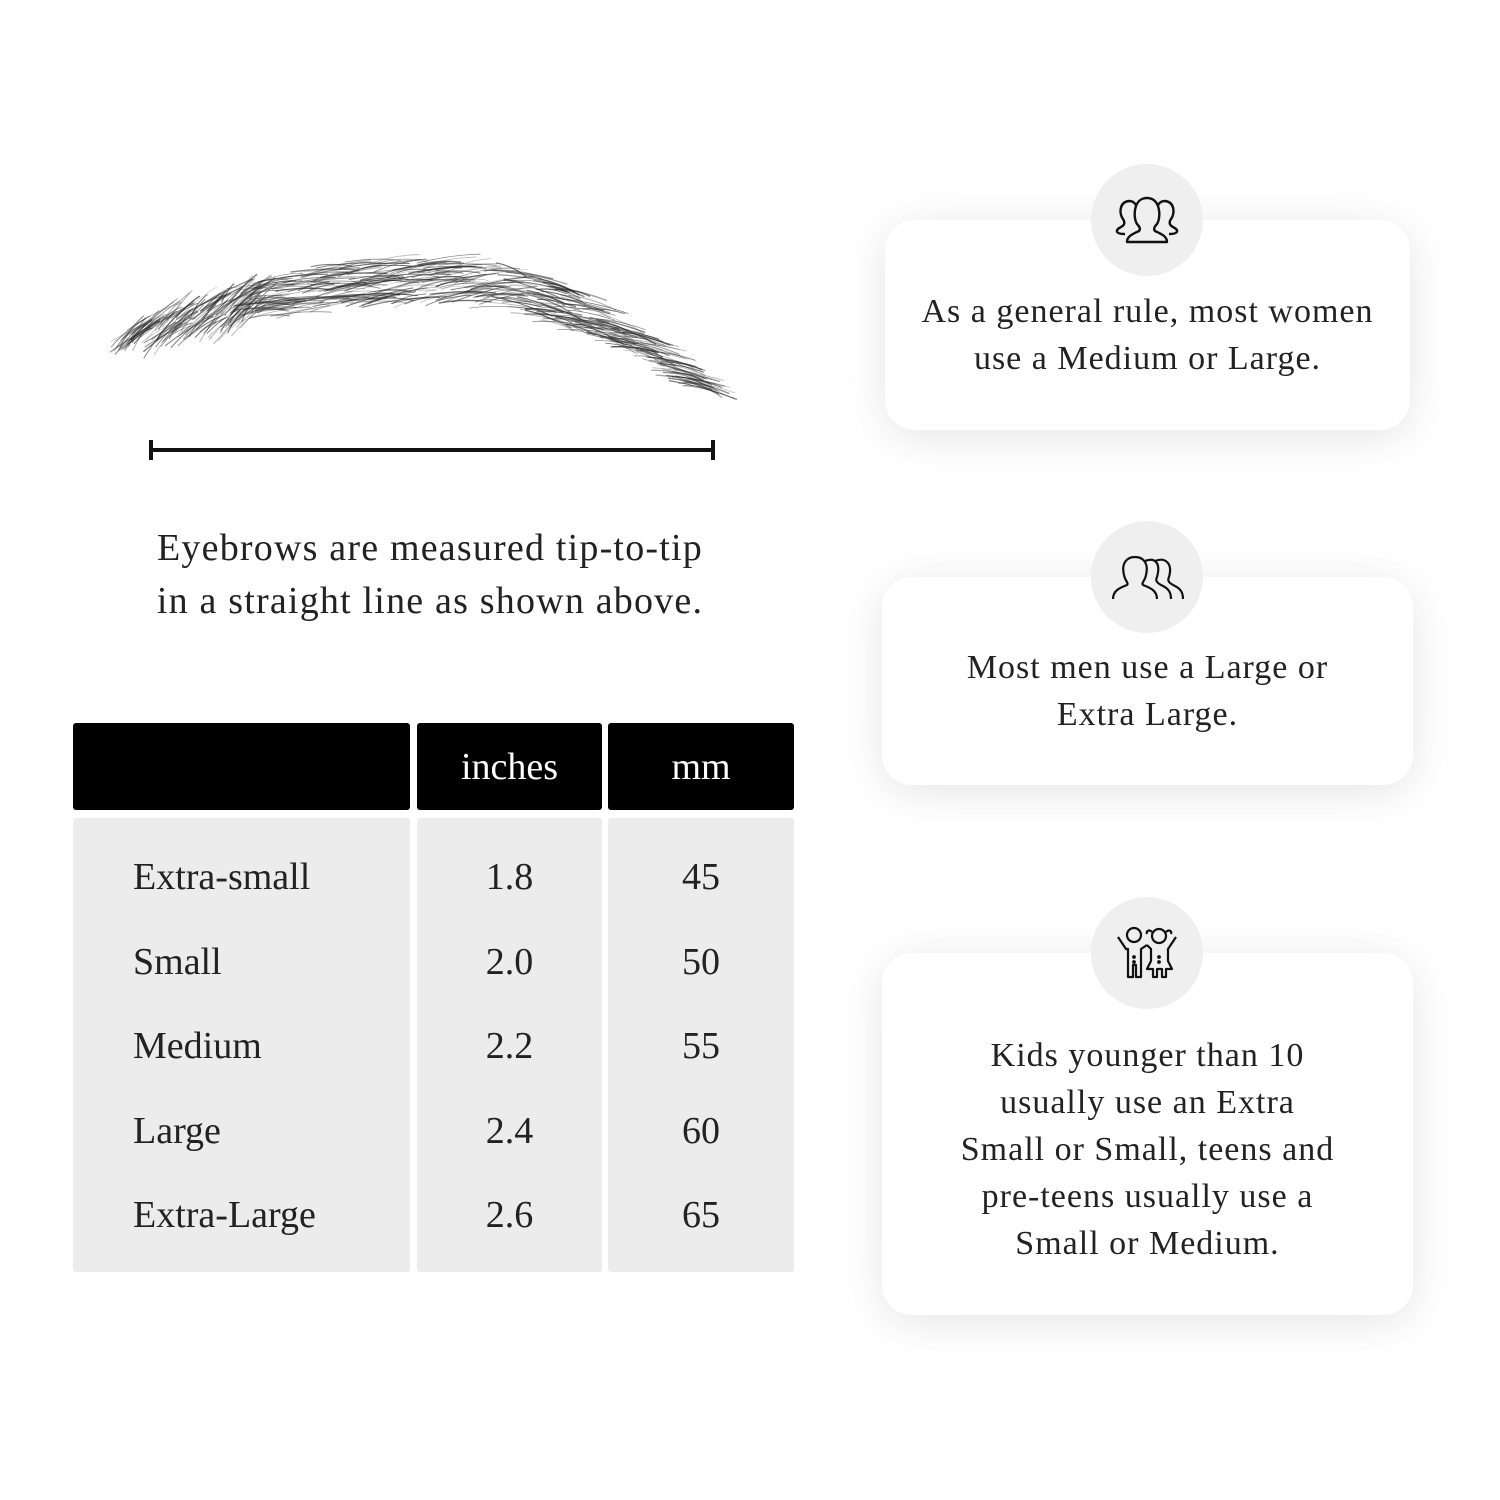  Describe the element at coordinates (224, 1215) in the screenshot. I see `size-label: Extra-Large` at that location.